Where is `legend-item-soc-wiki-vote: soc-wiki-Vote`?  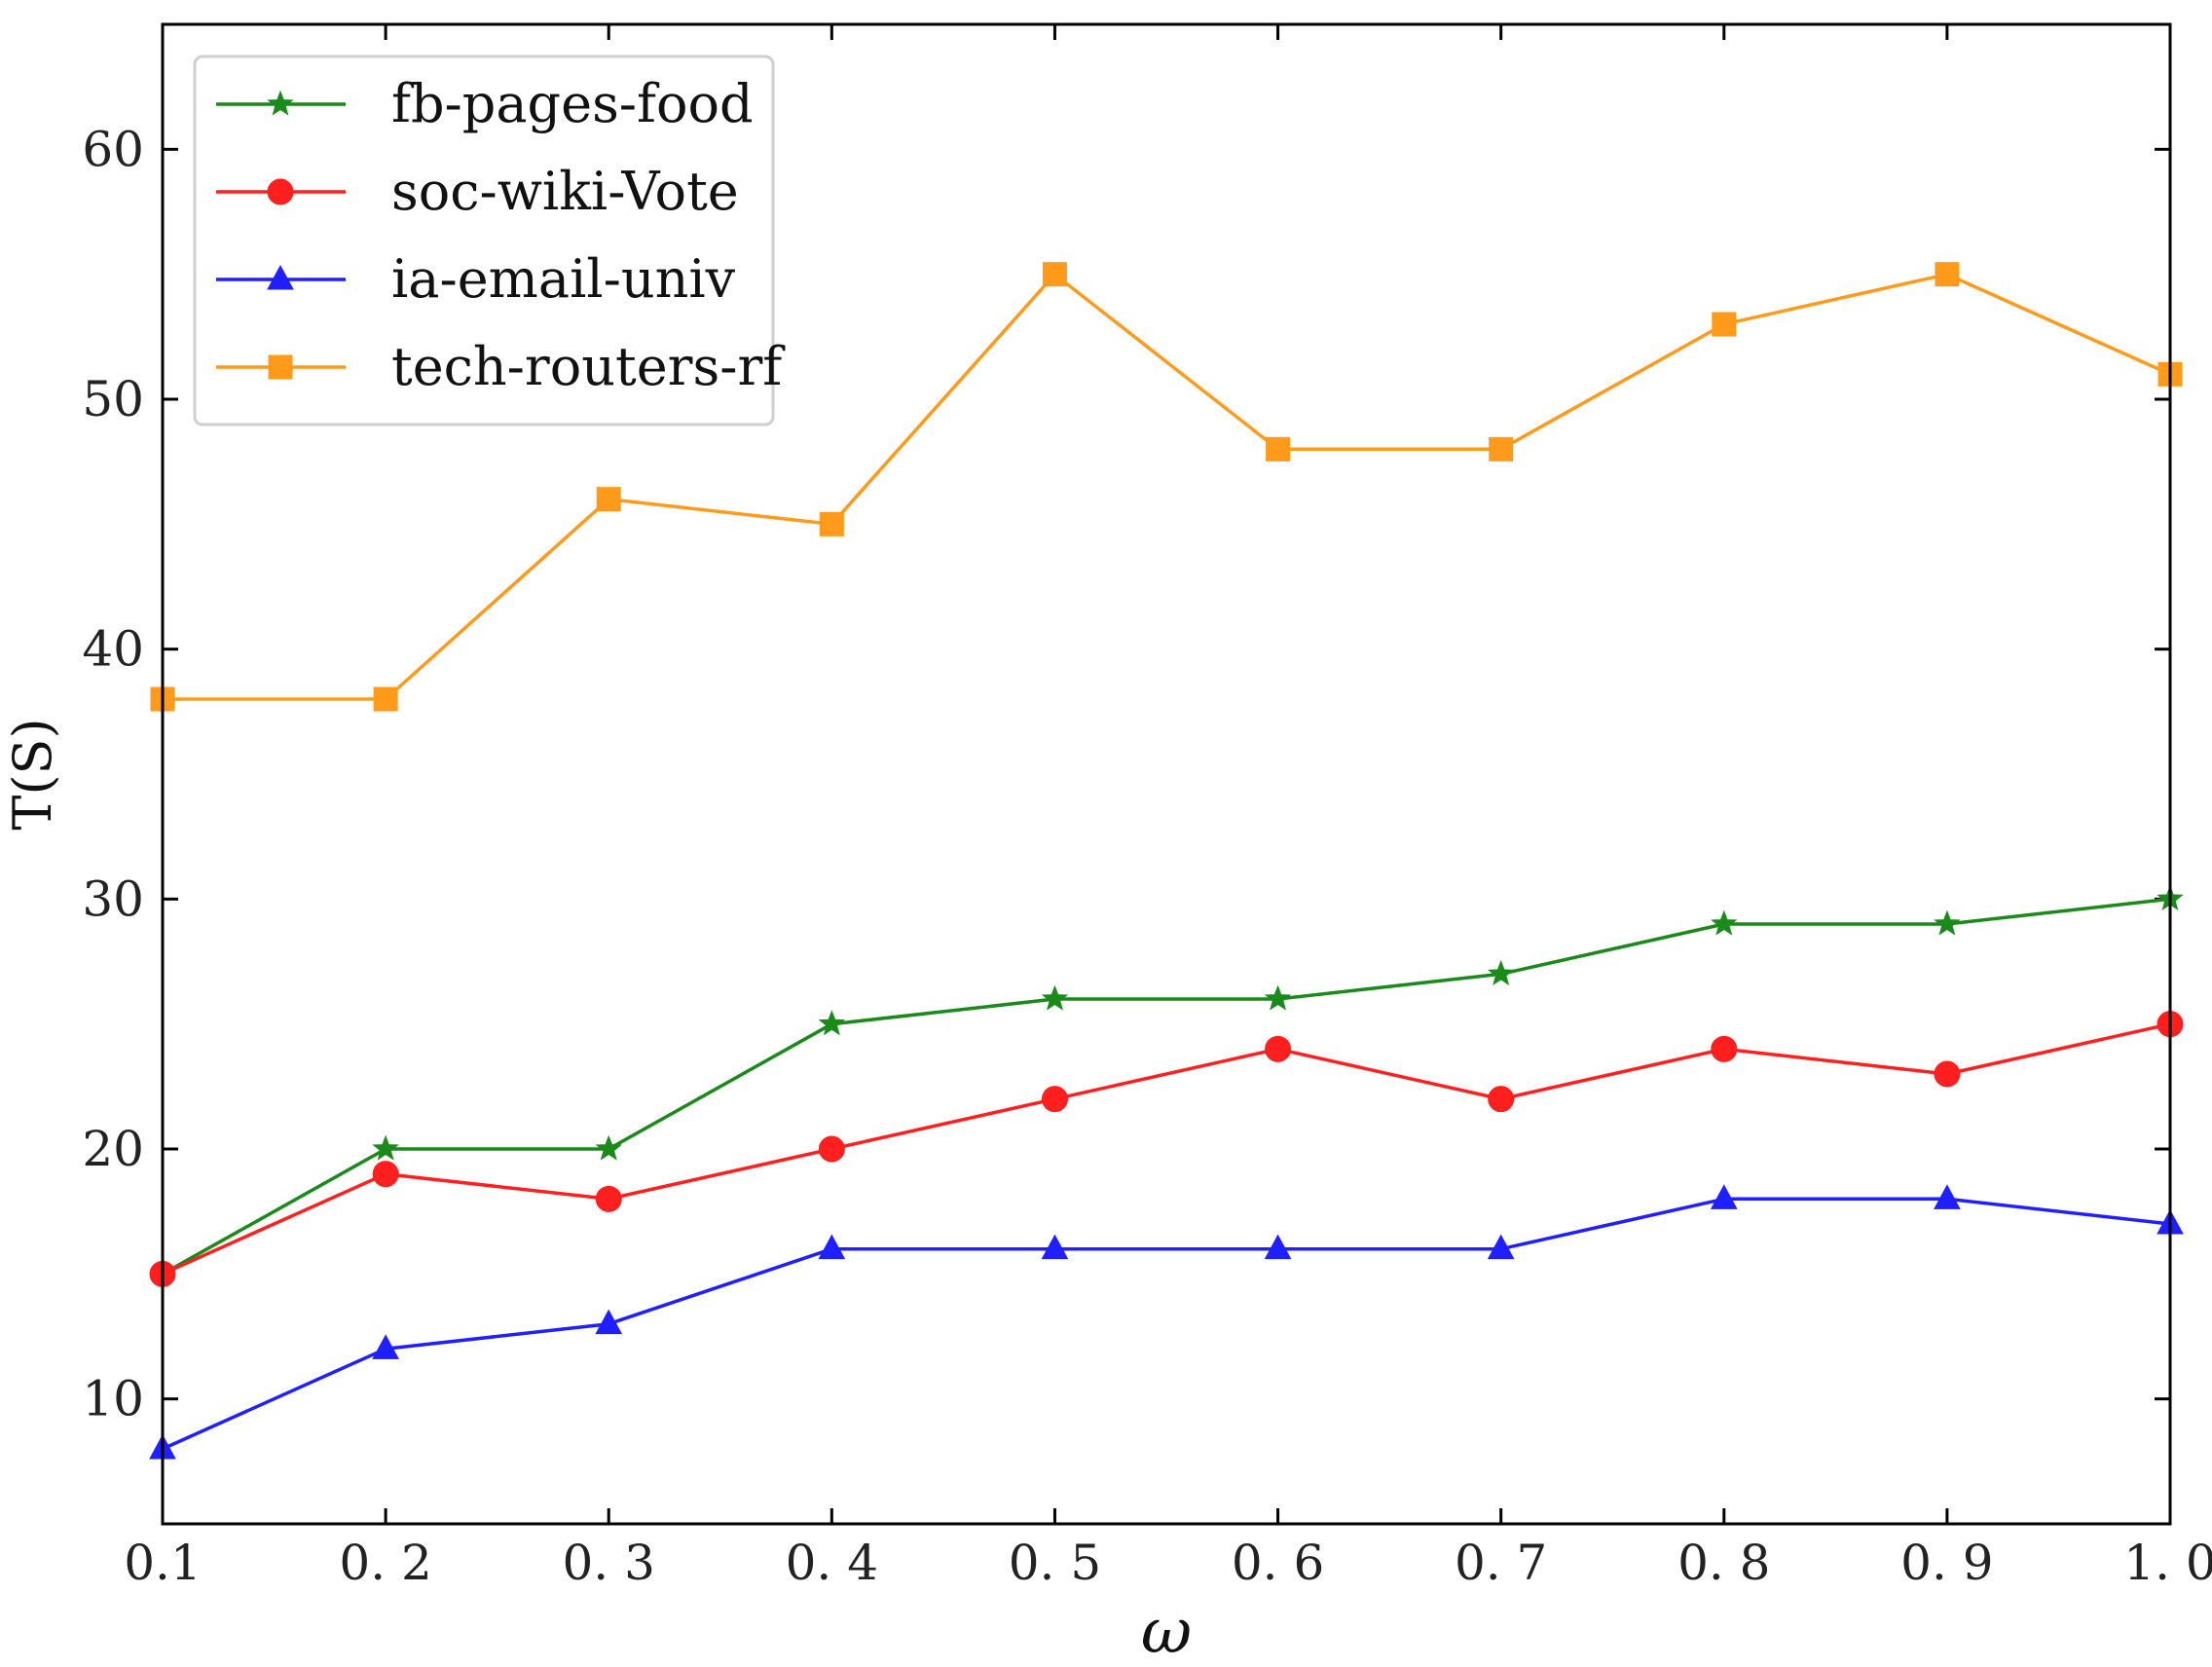
legend-item-soc-wiki-vote: soc-wiki-Vote is located at coordinates (477, 192).